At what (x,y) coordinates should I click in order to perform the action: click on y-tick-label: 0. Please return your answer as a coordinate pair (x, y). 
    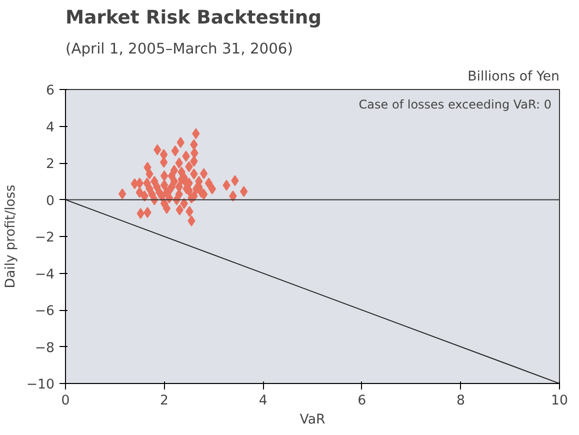
    Looking at the image, I should click on (50, 201).